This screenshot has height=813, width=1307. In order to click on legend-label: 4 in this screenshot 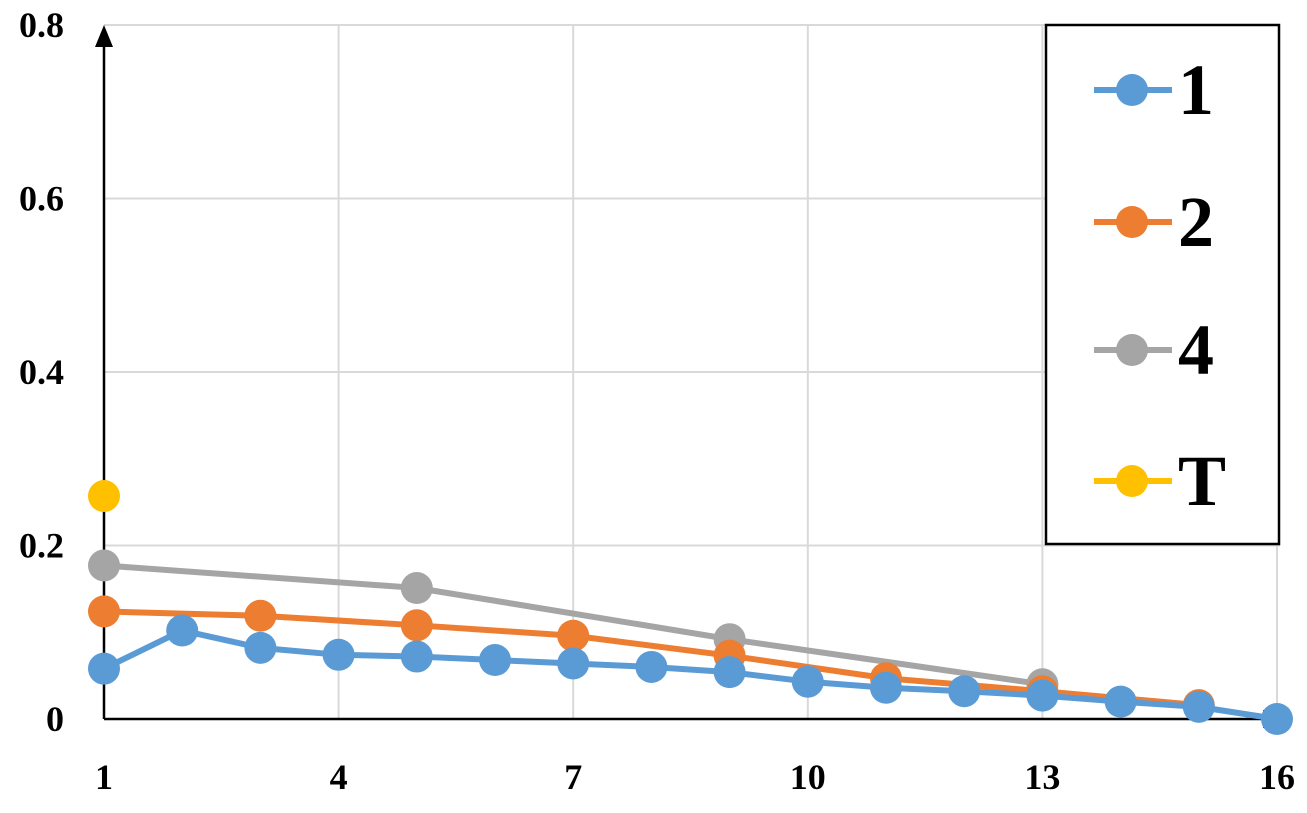, I will do `click(1196, 350)`.